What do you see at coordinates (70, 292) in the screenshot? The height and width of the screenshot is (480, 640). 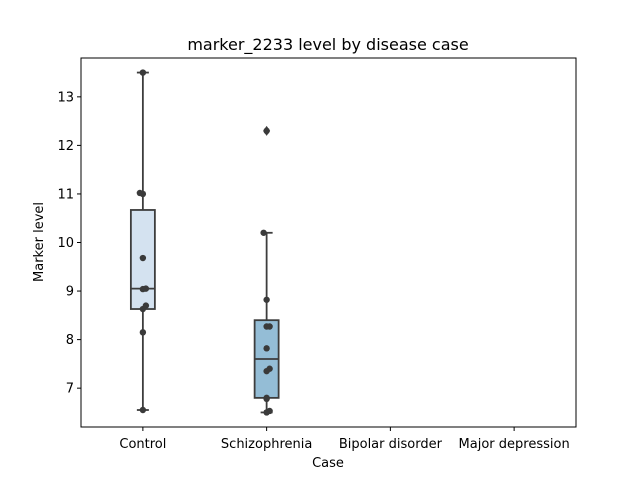 I see `y-tick-label: 9` at bounding box center [70, 292].